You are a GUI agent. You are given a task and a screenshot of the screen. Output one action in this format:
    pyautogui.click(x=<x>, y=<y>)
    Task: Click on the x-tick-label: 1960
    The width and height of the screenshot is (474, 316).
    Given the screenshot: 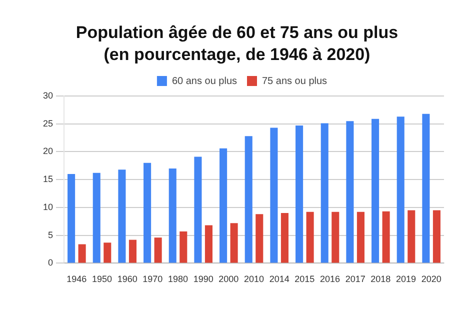 What is the action you would take?
    pyautogui.click(x=127, y=279)
    